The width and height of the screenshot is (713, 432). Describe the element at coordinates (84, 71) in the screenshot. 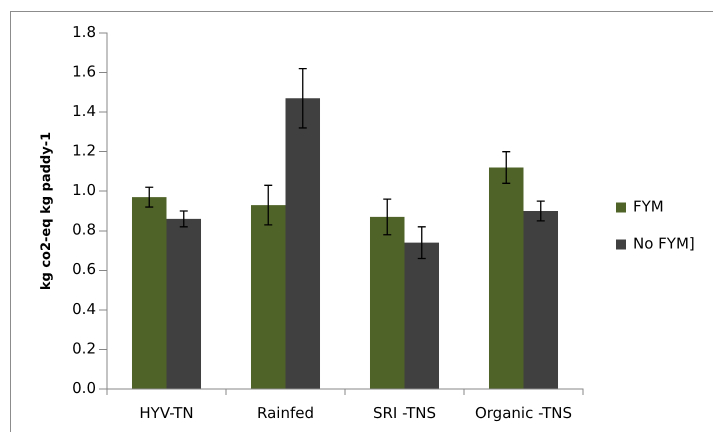

I see `y-tick-label: 1.6` at that location.